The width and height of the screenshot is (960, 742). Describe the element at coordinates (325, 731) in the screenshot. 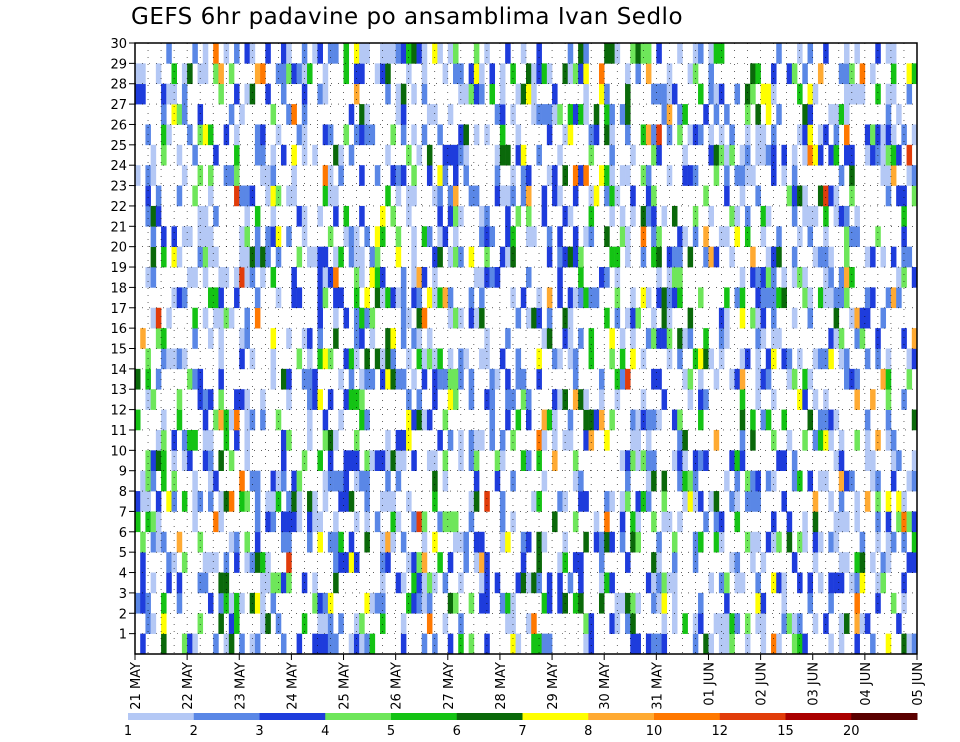

I see `legend-label: 4` at that location.